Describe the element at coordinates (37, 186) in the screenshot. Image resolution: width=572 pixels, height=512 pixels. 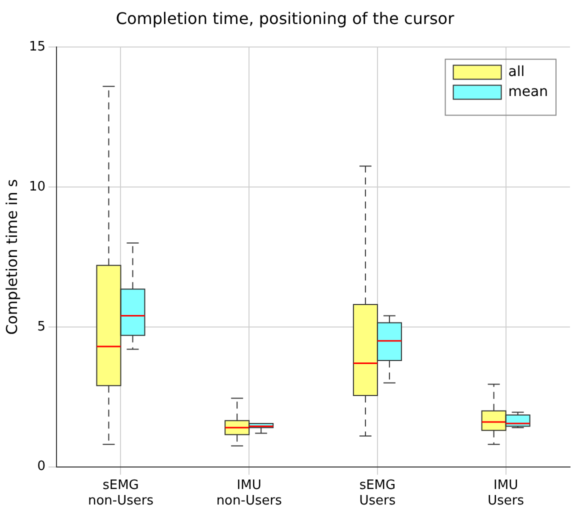
I see `y-tick-label: 10` at that location.